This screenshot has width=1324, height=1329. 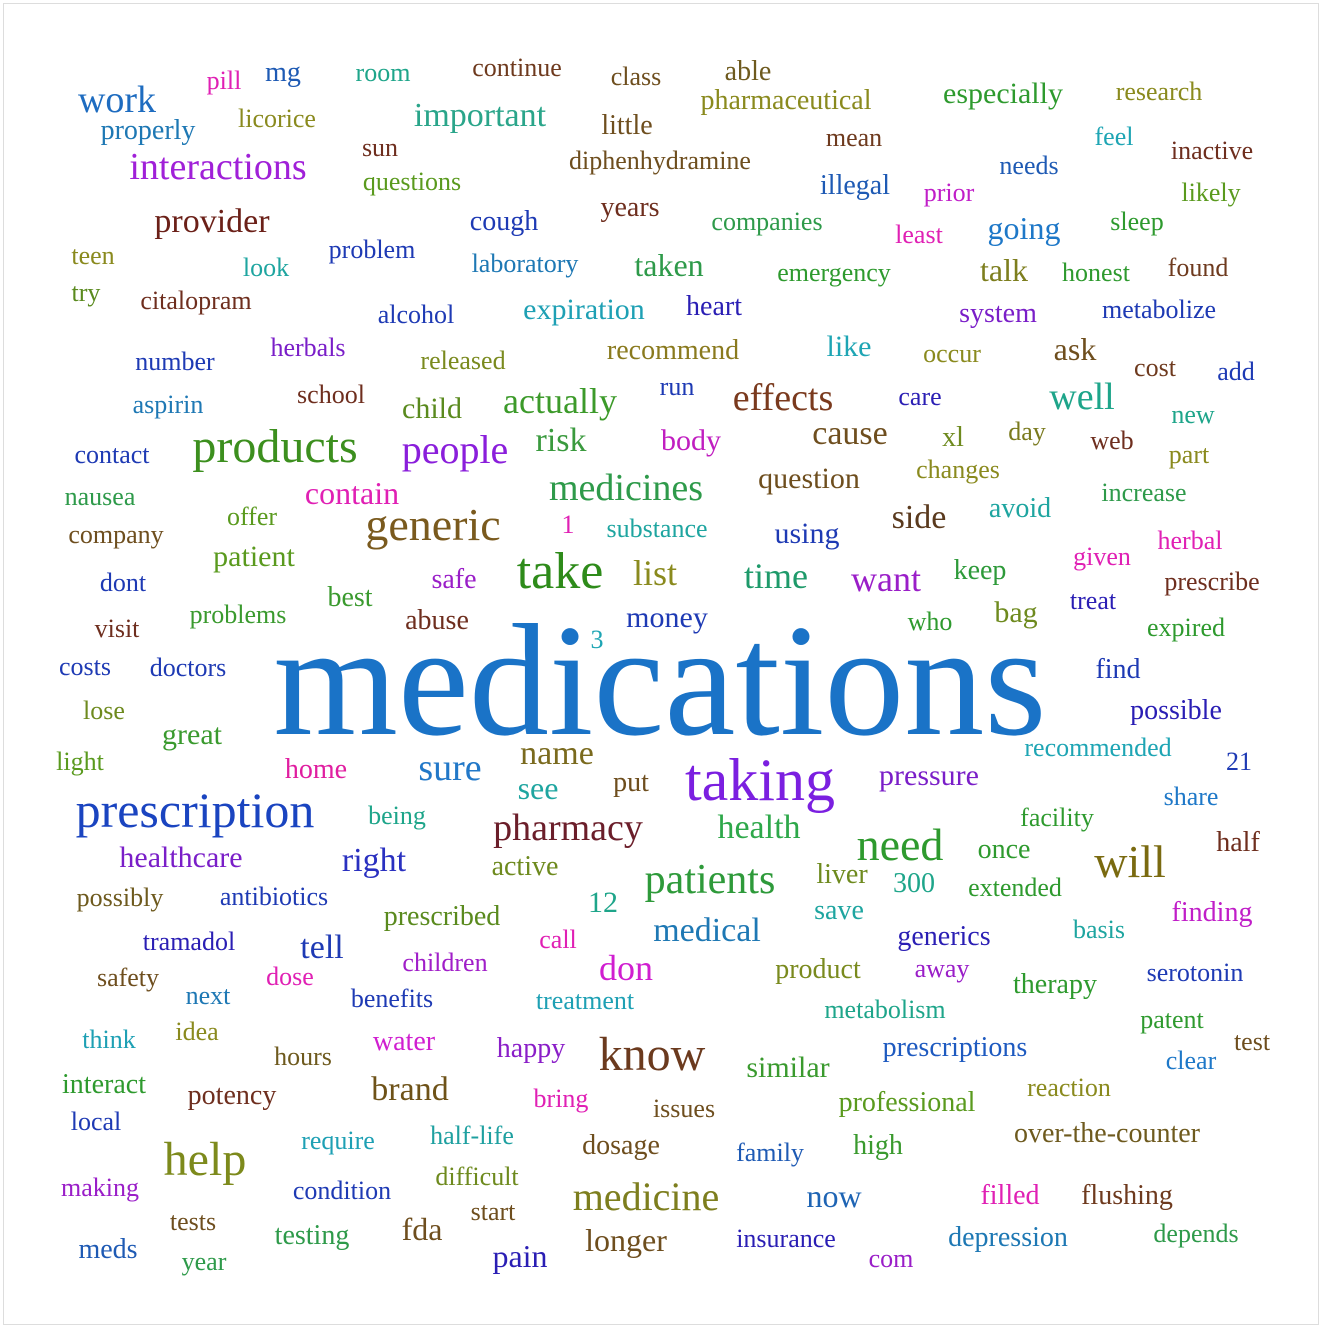 I want to click on word-depends: depends, so click(x=1196, y=1233).